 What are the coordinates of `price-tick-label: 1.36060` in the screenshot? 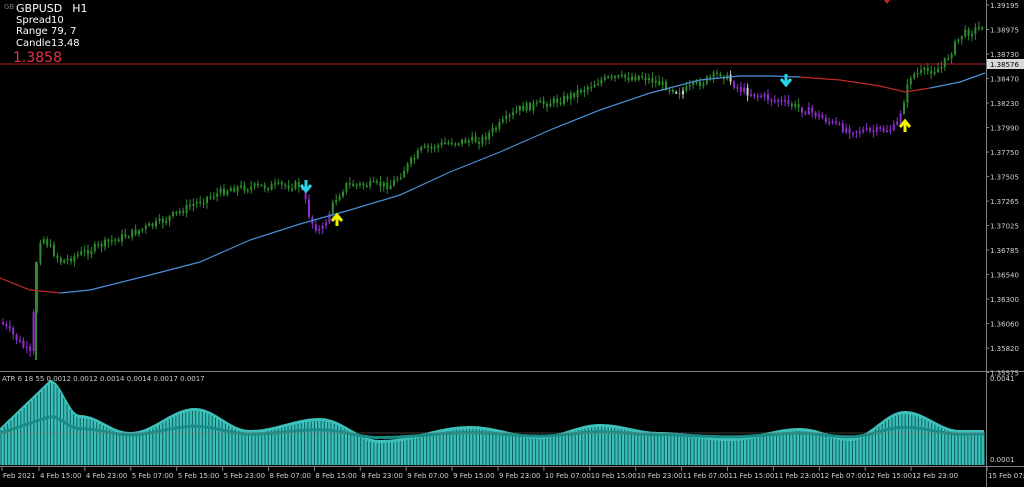 It's located at (1004, 325).